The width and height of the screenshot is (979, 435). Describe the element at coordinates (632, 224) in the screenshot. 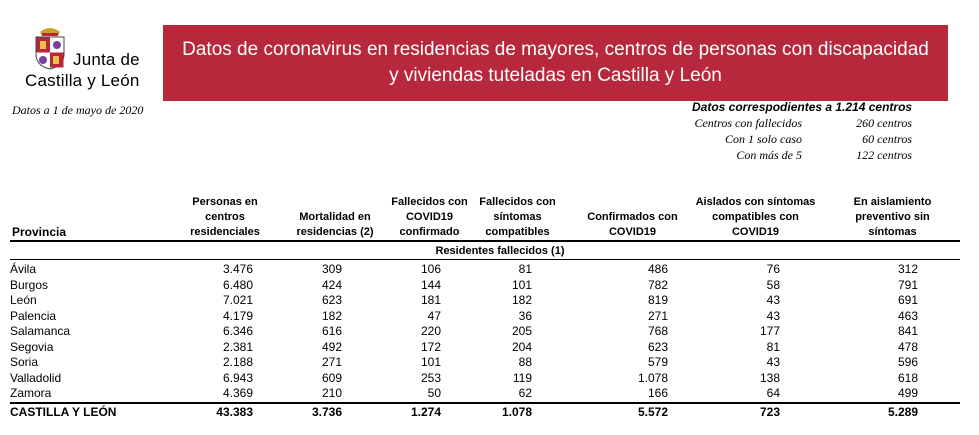

I see `header-confirmados: Confirmados con COVID19` at that location.